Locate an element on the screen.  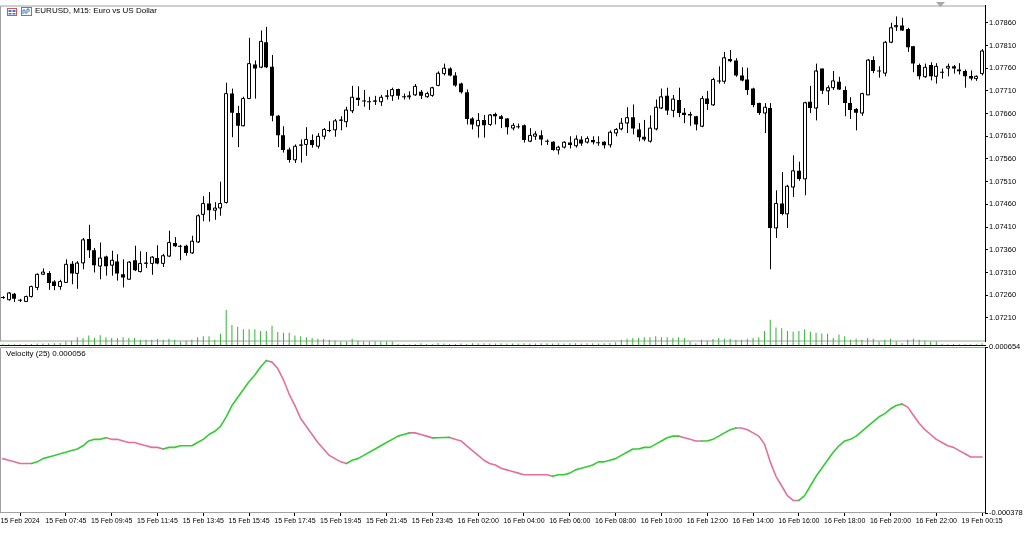
chart-title: Velocity (25) 0.000056 is located at coordinates (46, 354).